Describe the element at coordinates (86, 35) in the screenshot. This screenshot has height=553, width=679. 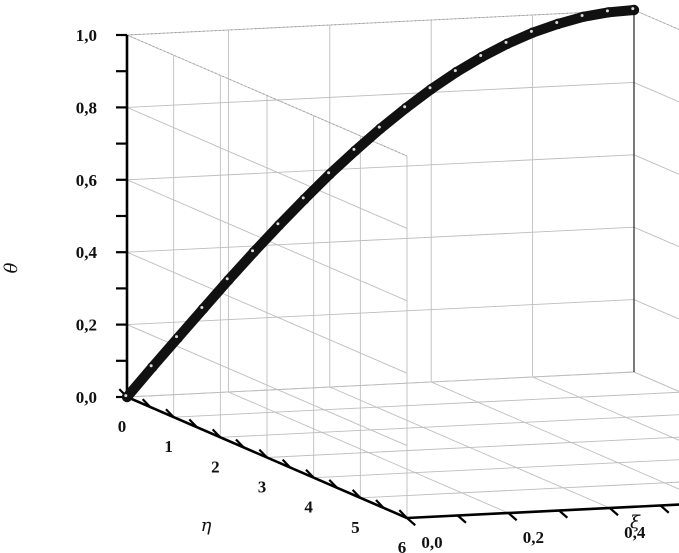
I see `z-tick-label: 1,0` at that location.